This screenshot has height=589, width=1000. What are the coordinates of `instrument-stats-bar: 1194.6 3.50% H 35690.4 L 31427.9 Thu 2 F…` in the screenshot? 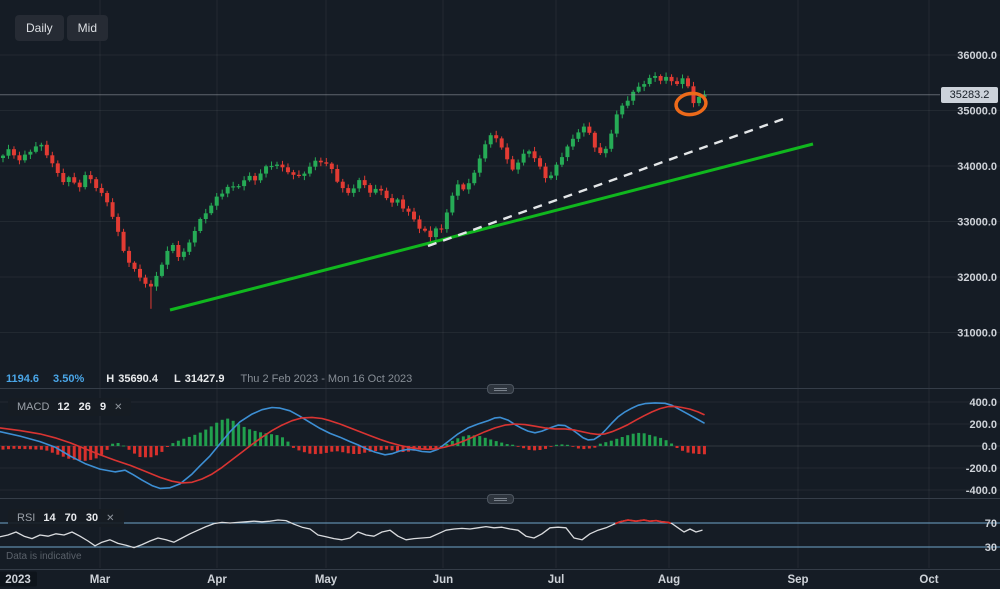 It's located at (209, 379).